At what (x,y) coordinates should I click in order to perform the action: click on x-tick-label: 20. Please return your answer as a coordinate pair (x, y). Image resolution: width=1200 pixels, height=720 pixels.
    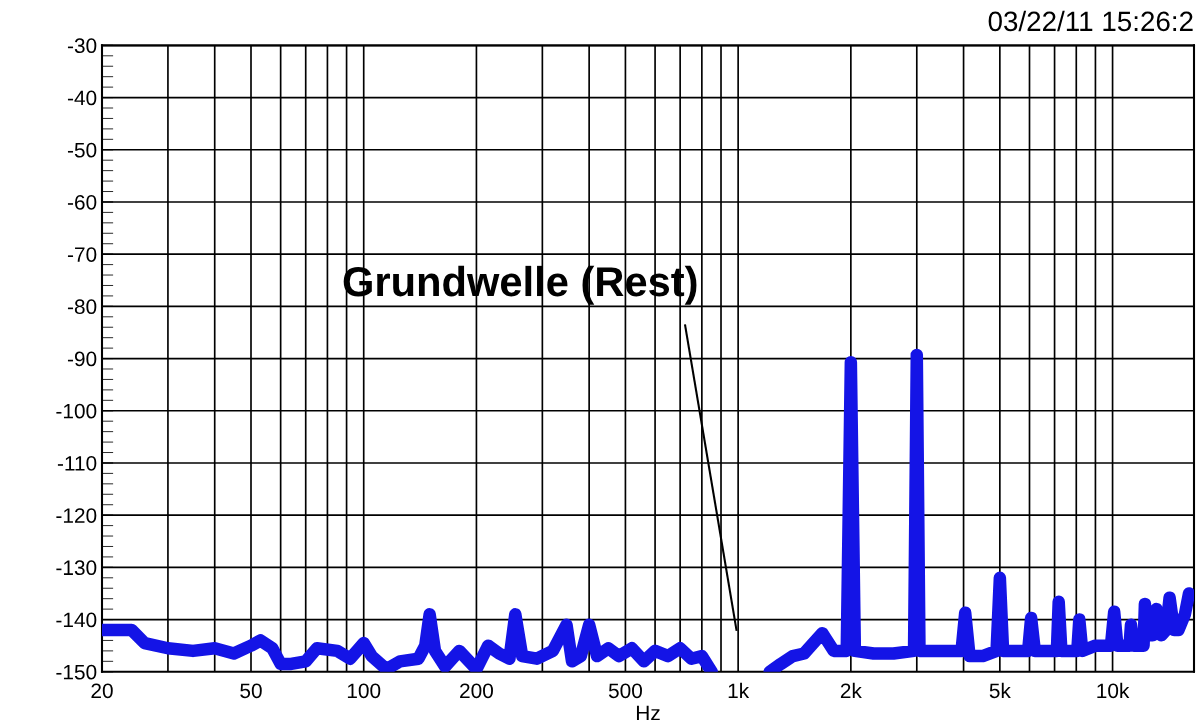
    Looking at the image, I should click on (102, 691).